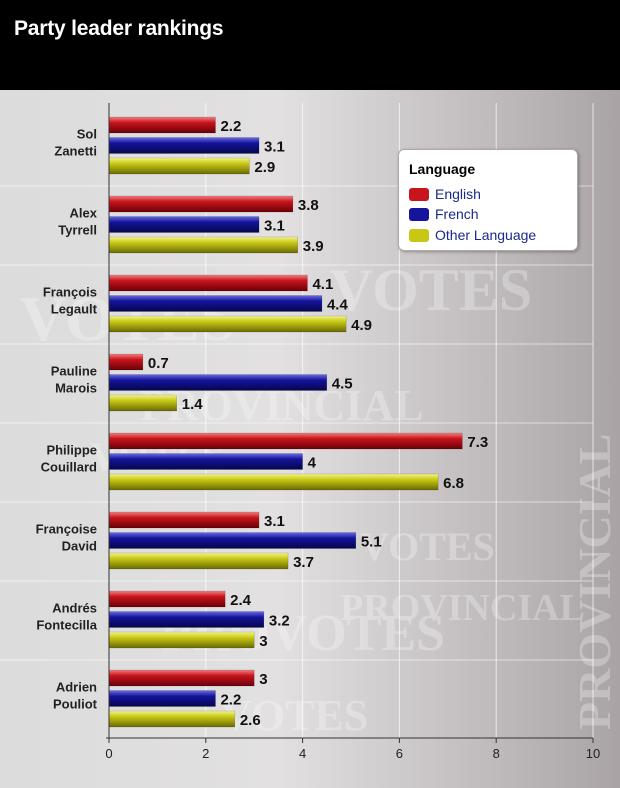  I want to click on category-label: Andrés, so click(74, 608).